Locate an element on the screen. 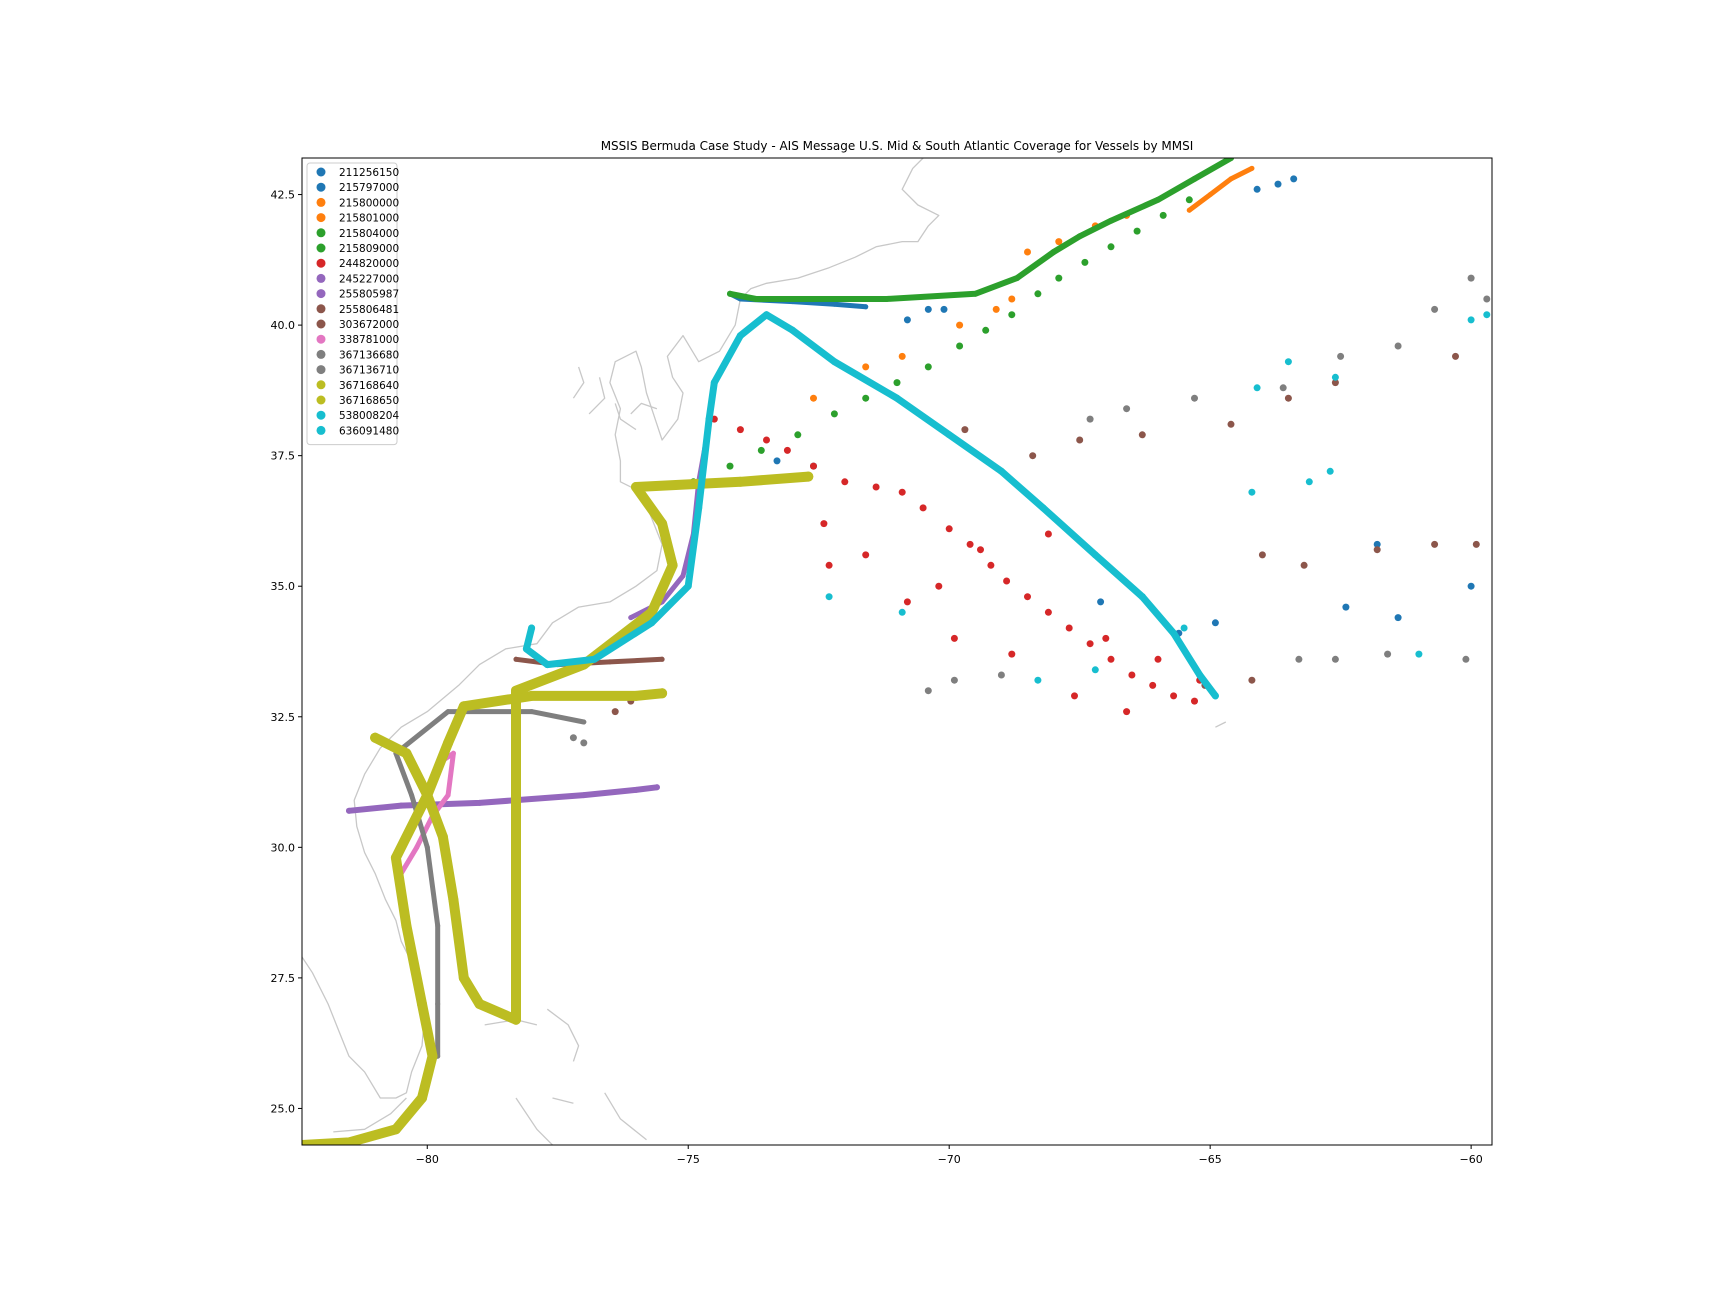 The image size is (1728, 1296). x-tick-label: −75 is located at coordinates (688, 1159).